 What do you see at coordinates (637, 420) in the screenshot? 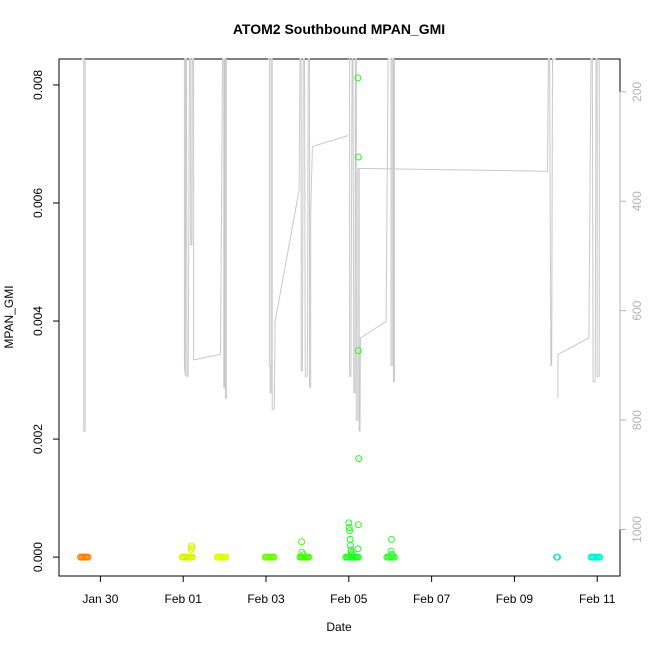
I see `y2-tick-label: 800` at bounding box center [637, 420].